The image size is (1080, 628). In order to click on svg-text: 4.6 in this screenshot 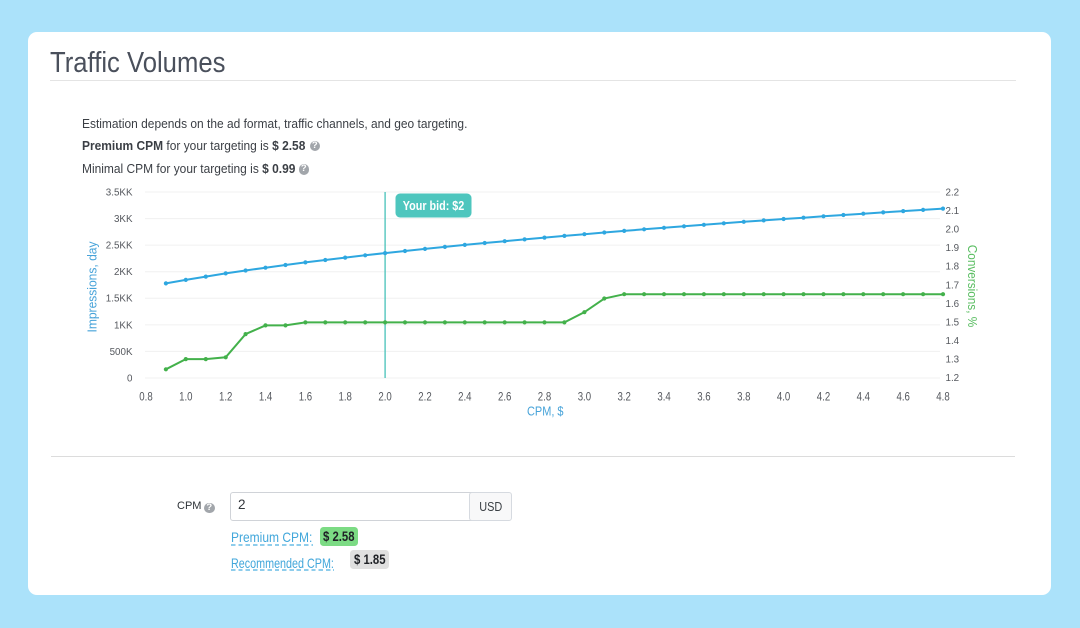, I will do `click(904, 397)`.